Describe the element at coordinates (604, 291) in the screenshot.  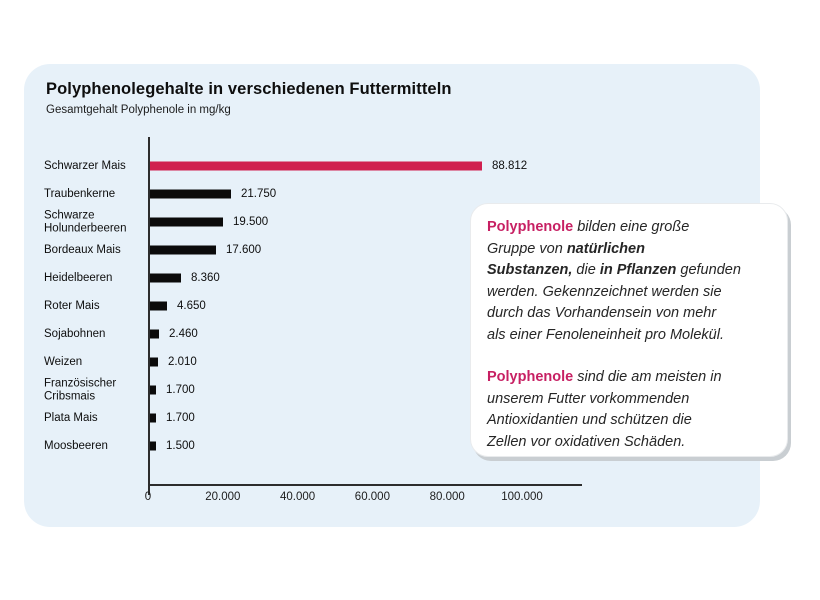
I see `info-text: werden. Gekennzeichnet werden sie` at that location.